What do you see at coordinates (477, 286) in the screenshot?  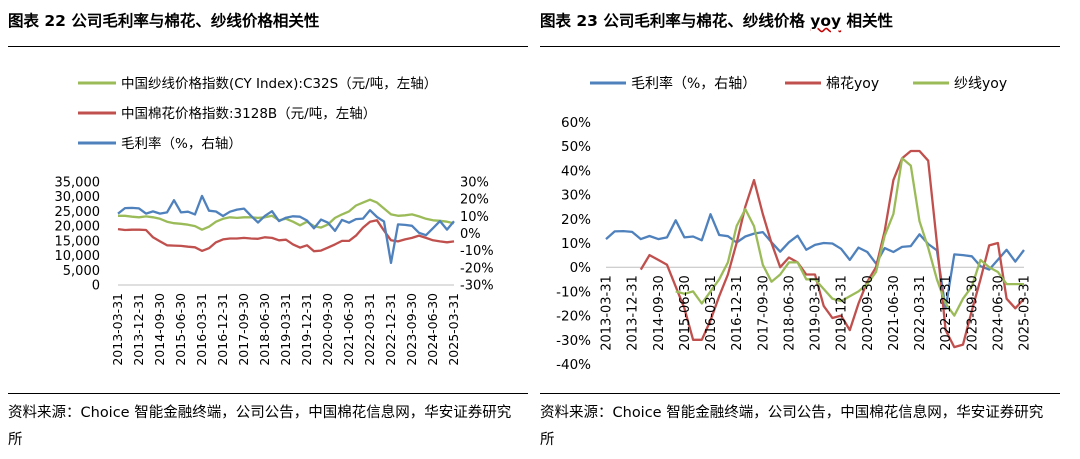 I see `right-y-tick-label: -30%` at bounding box center [477, 286].